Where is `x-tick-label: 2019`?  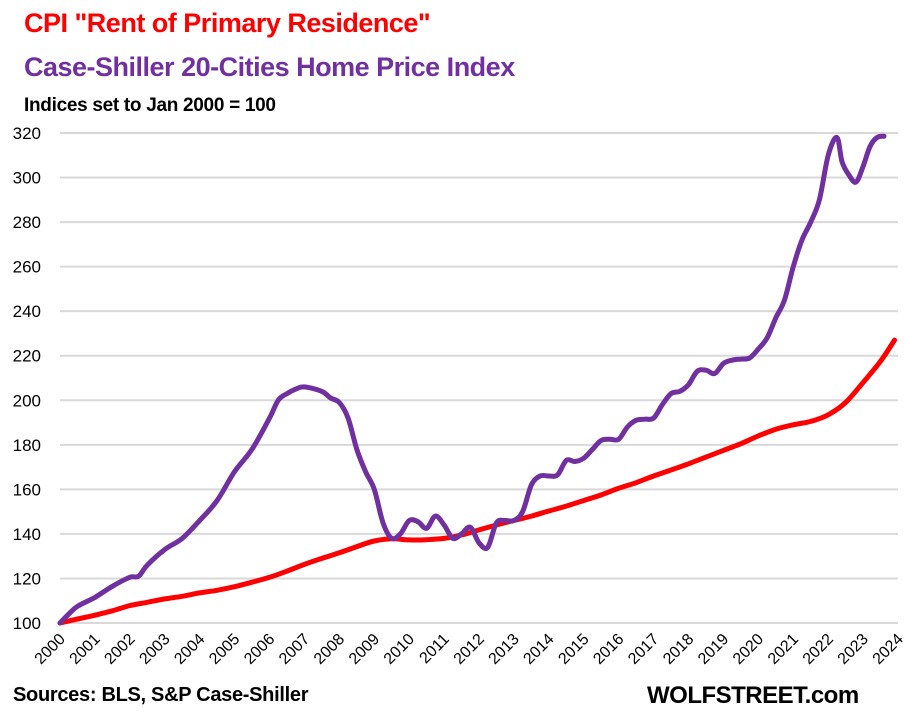
x-tick-label: 2019 is located at coordinates (713, 649).